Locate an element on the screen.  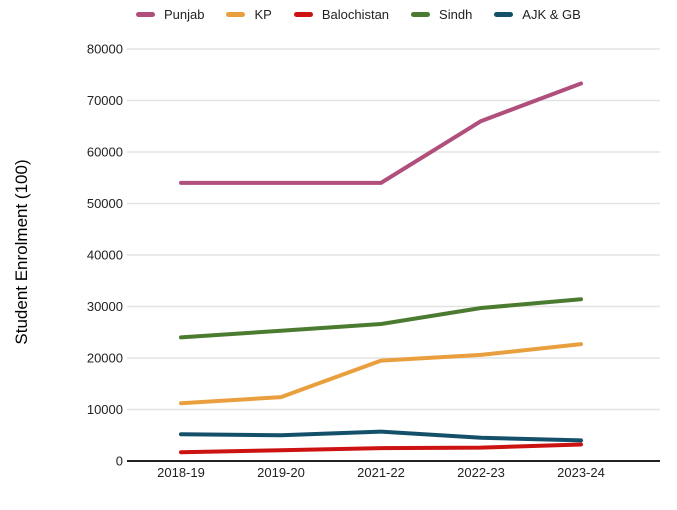
y-tick-label-30000: 30000 is located at coordinates (105, 306).